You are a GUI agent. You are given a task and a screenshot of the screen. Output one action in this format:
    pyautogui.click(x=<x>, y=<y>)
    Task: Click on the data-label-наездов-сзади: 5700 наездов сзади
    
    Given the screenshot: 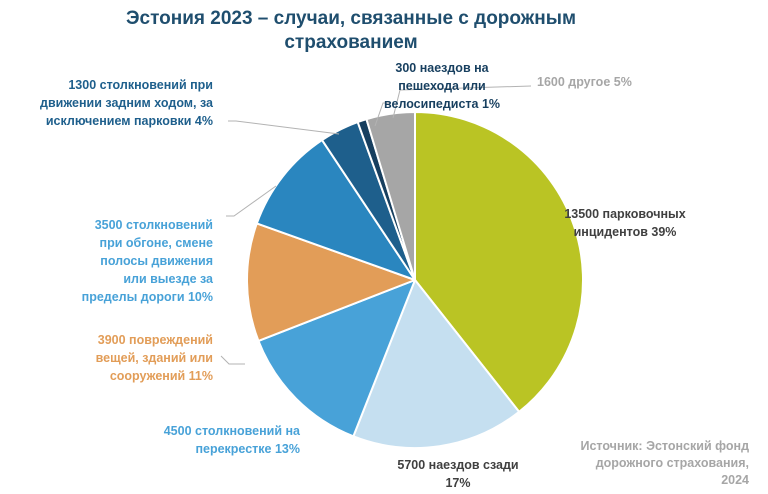 What is the action you would take?
    pyautogui.click(x=457, y=465)
    